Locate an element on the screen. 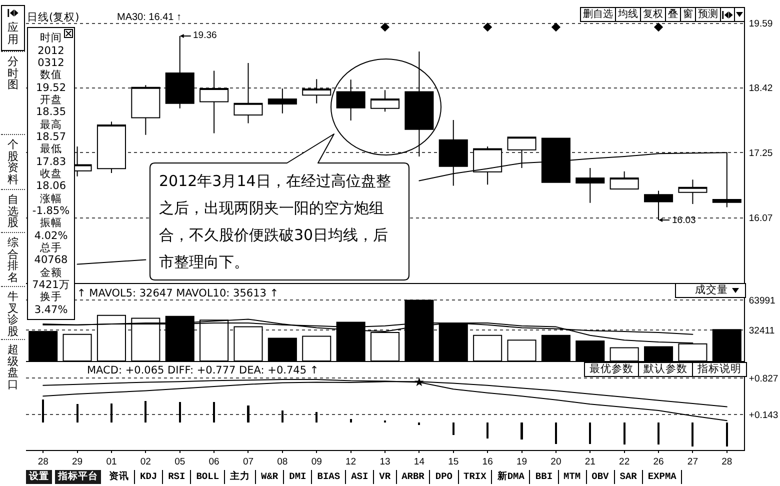  text: 自选股 is located at coordinates (13, 211).